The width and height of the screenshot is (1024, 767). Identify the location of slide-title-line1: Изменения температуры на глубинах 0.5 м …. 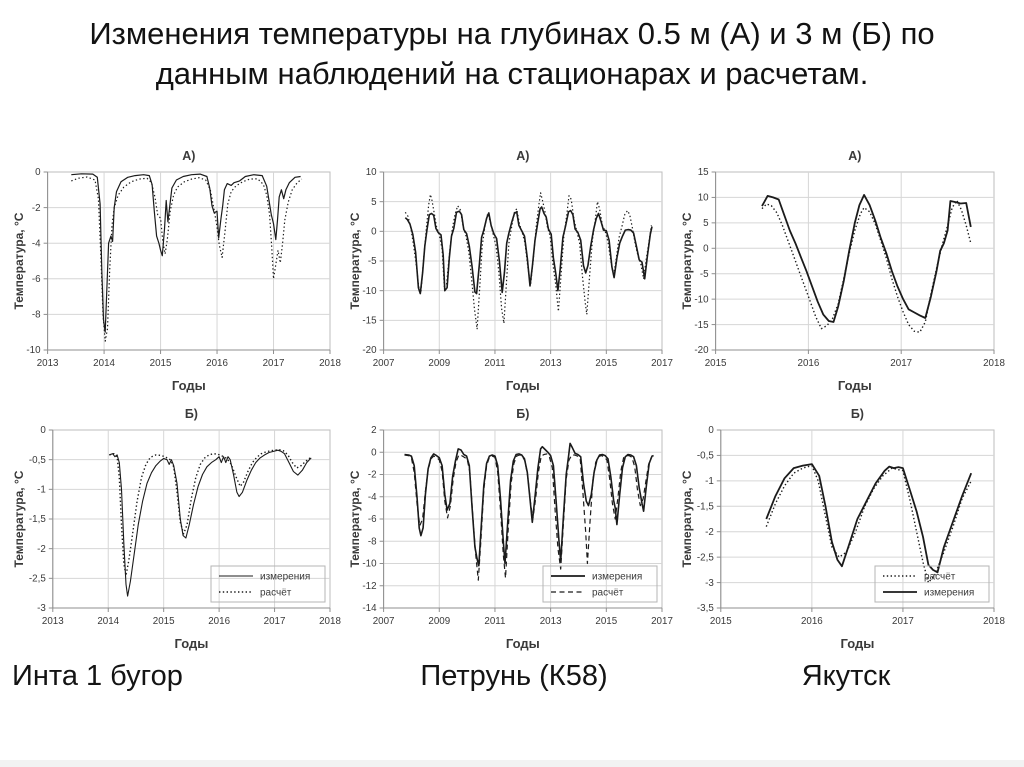
(512, 33).